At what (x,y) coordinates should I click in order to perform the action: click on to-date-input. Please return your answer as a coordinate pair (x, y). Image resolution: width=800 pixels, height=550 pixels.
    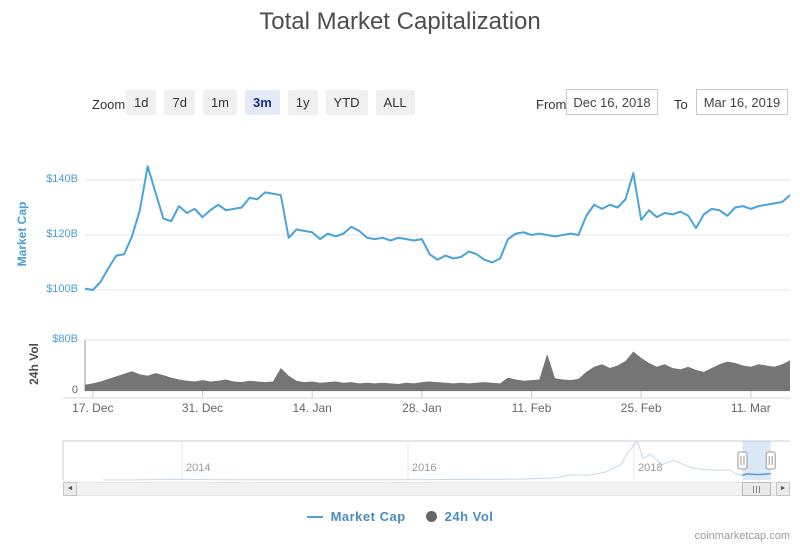
    Looking at the image, I should click on (742, 102).